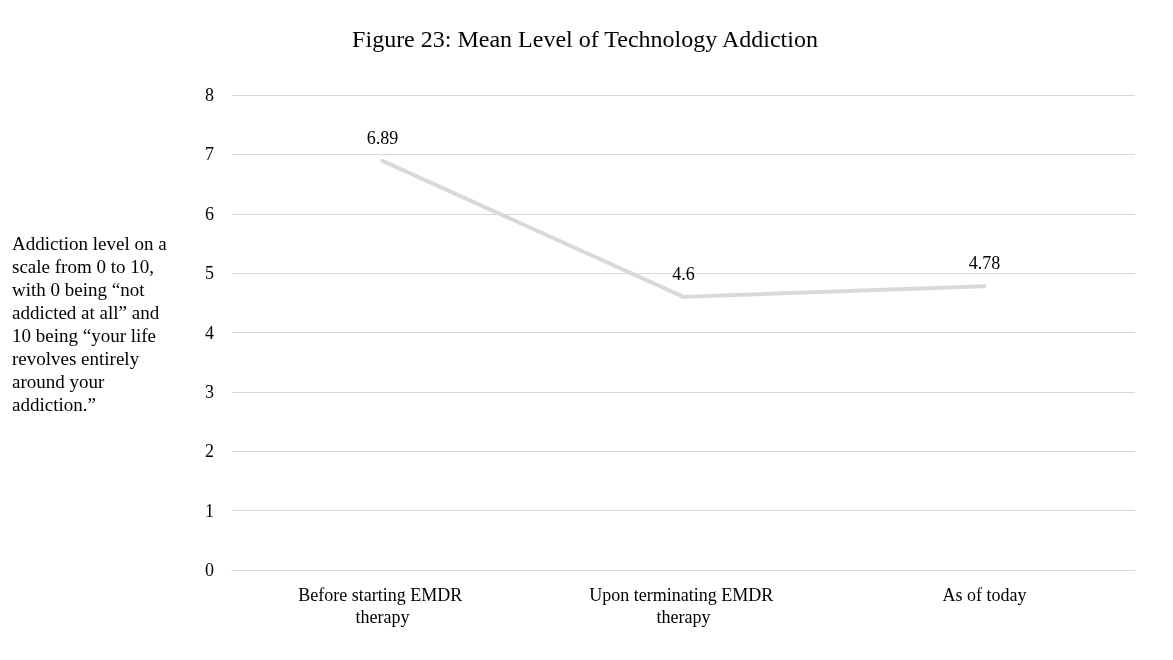  Describe the element at coordinates (209, 213) in the screenshot. I see `y-tick-label: 6` at that location.